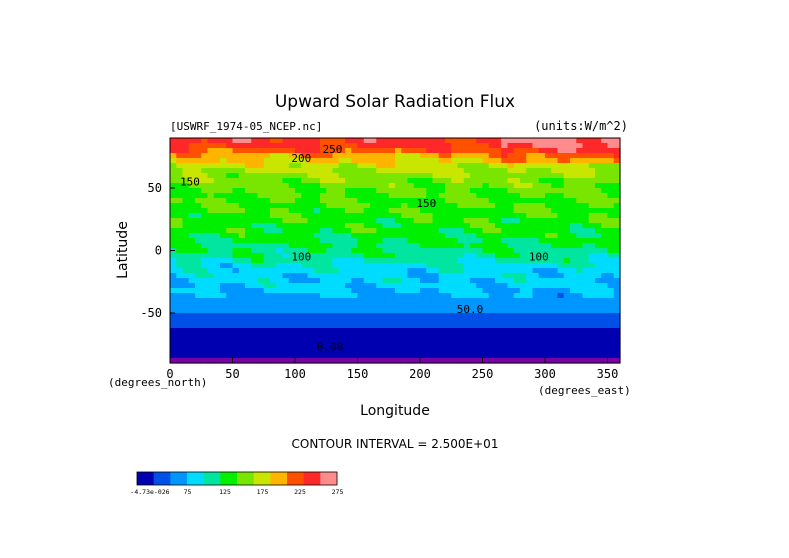  What do you see at coordinates (338, 492) in the screenshot?
I see `colorbar-label: 275` at bounding box center [338, 492].